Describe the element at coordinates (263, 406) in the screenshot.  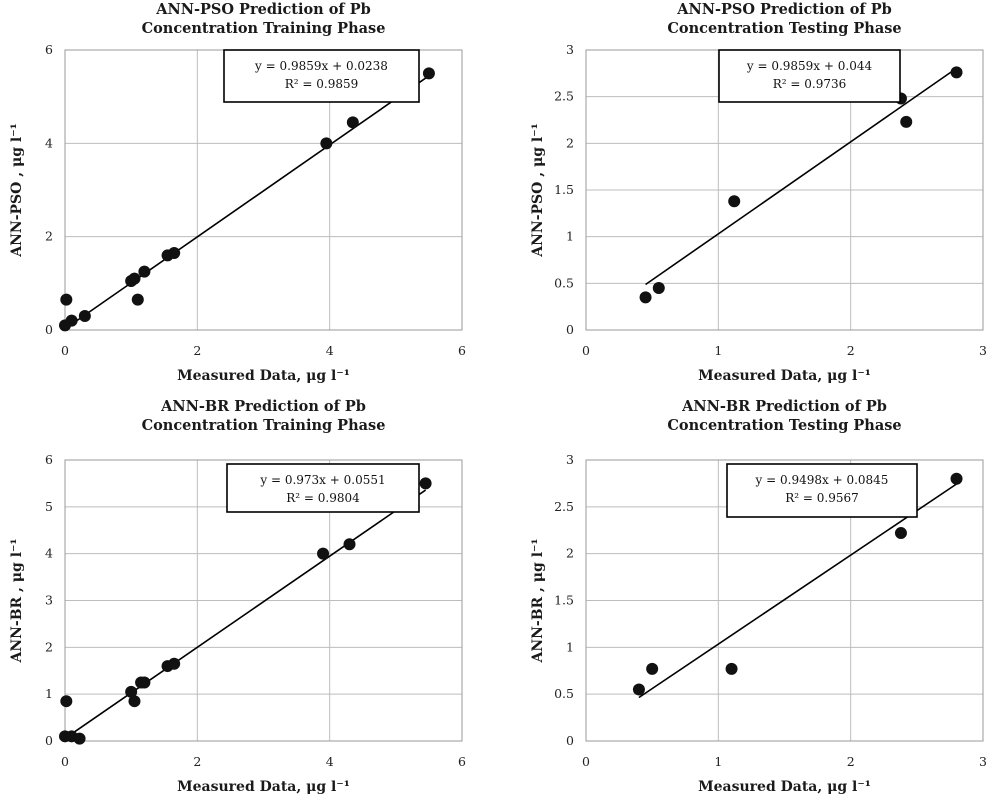
I see `chart-title-line: ANN-BR Prediction of Pb` at that location.